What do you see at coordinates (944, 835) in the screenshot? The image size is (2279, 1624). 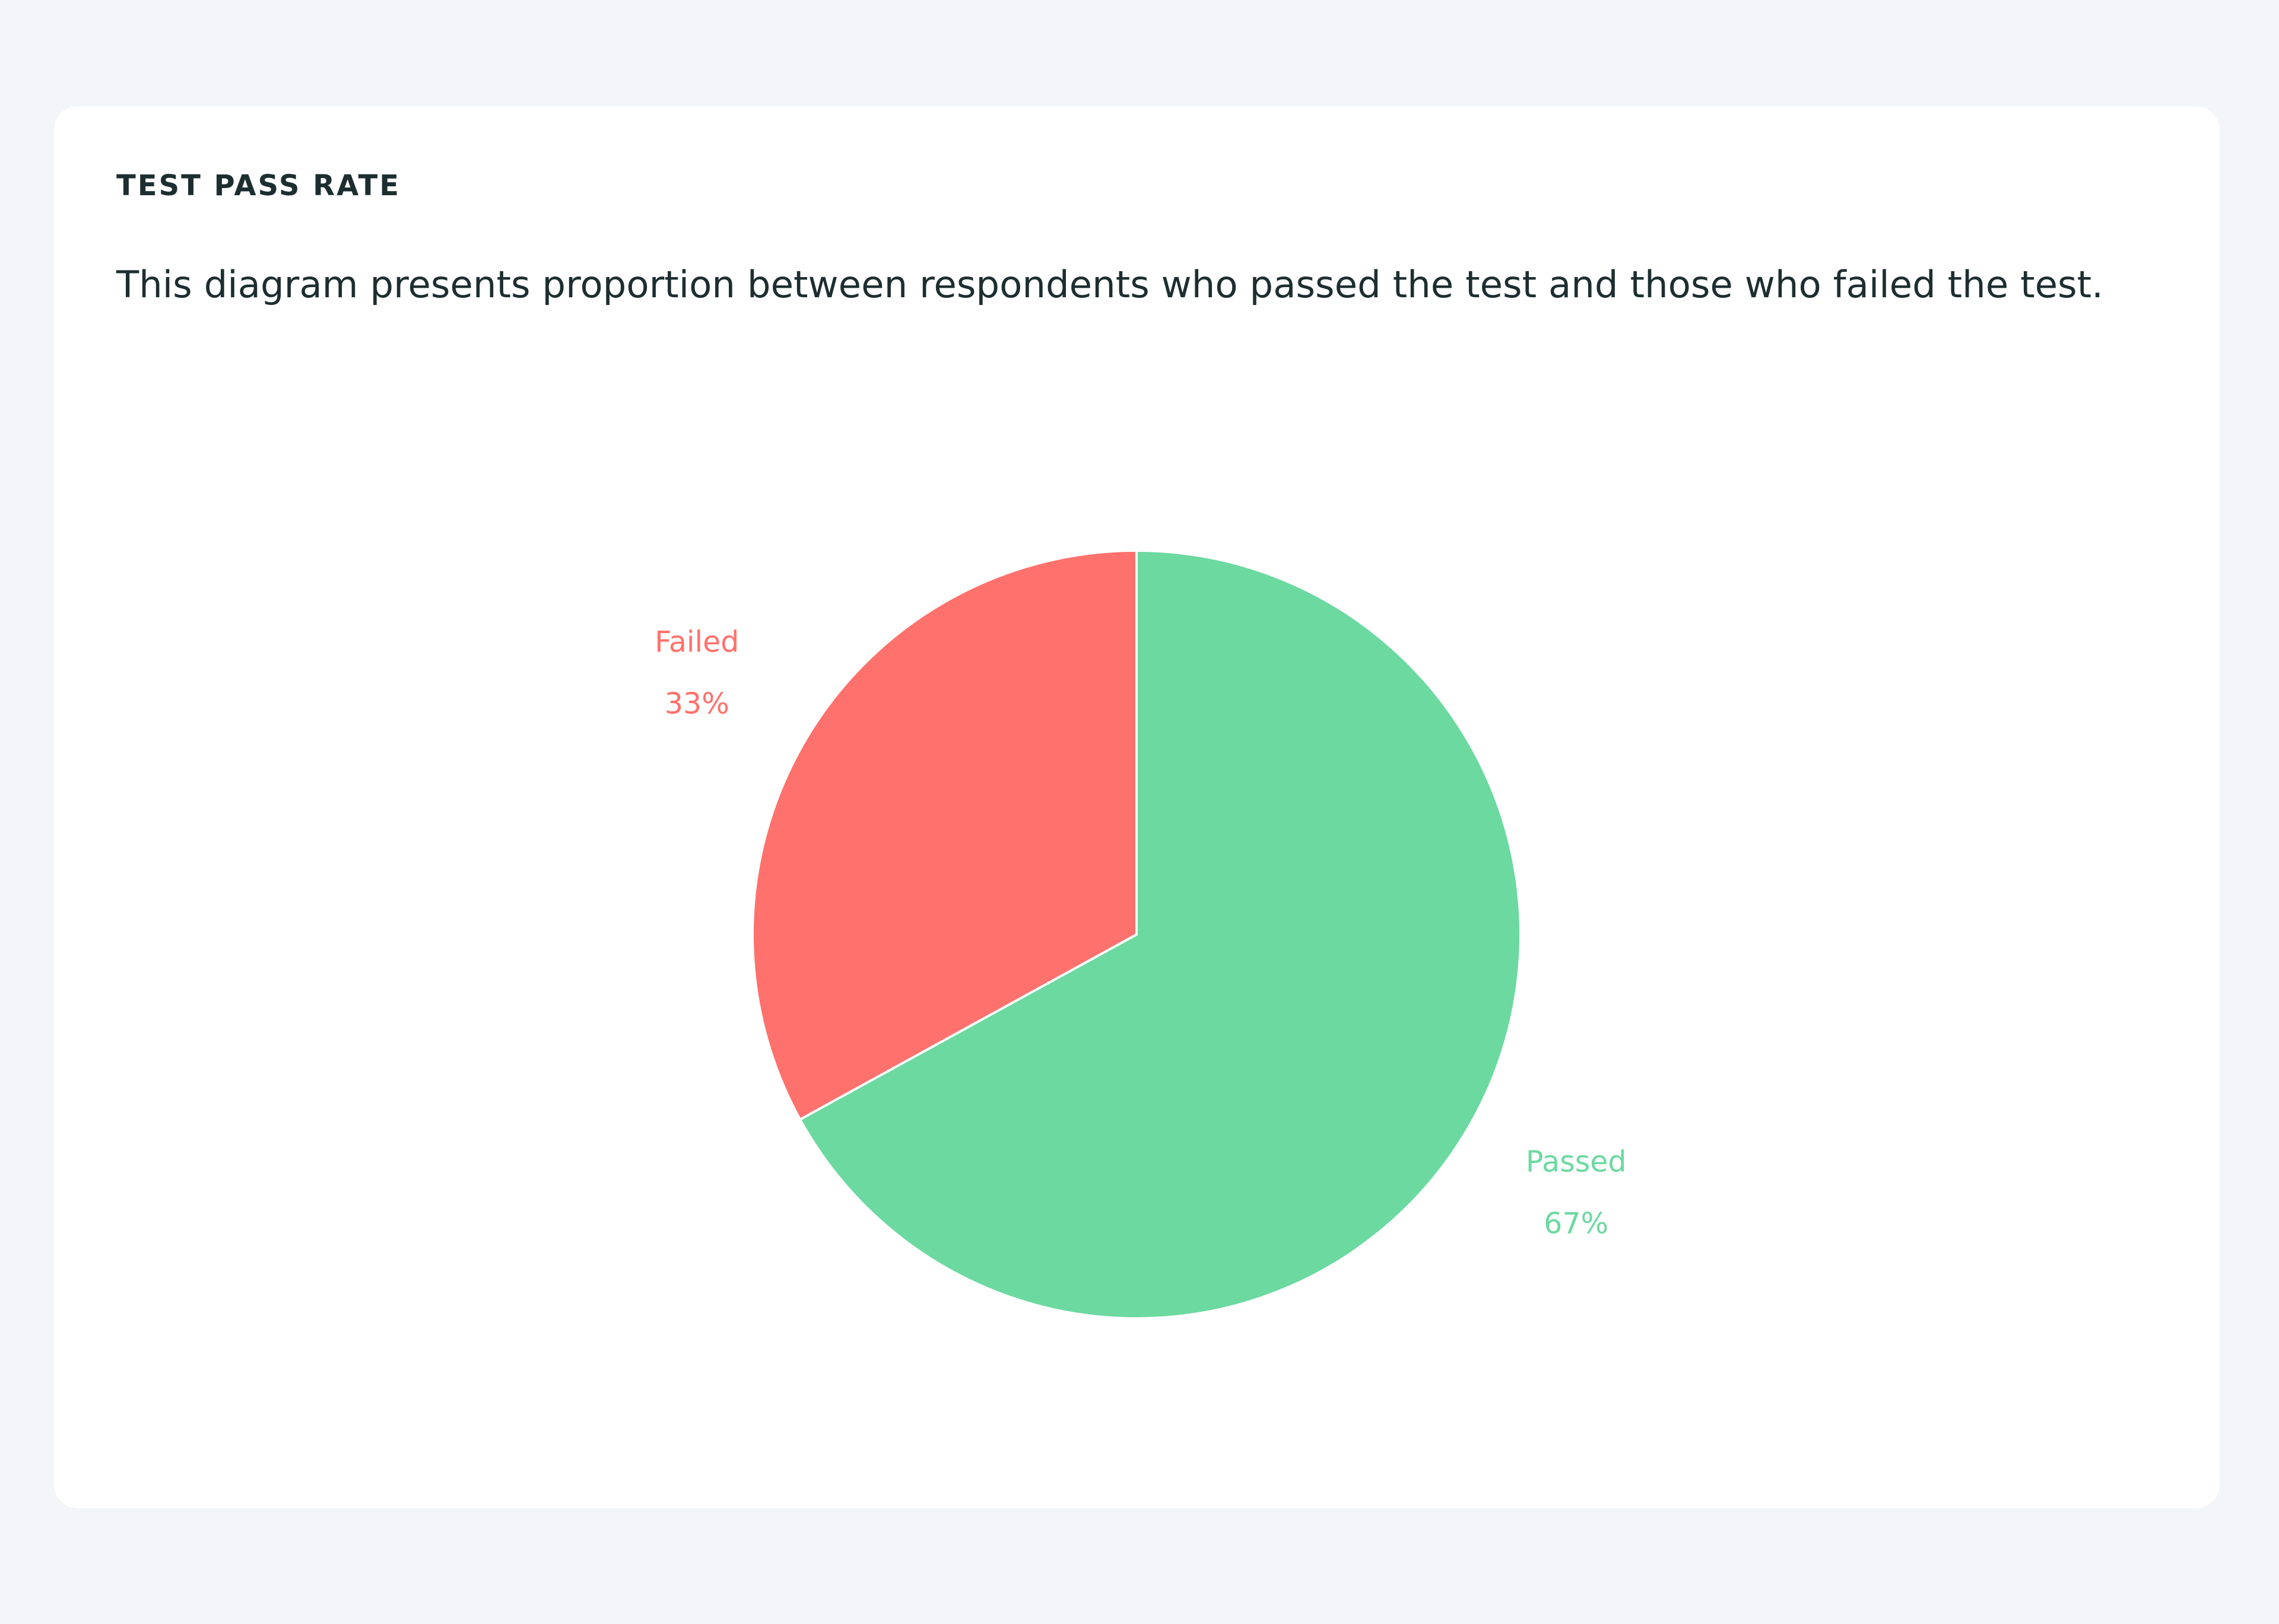 I see `pie-slice` at bounding box center [944, 835].